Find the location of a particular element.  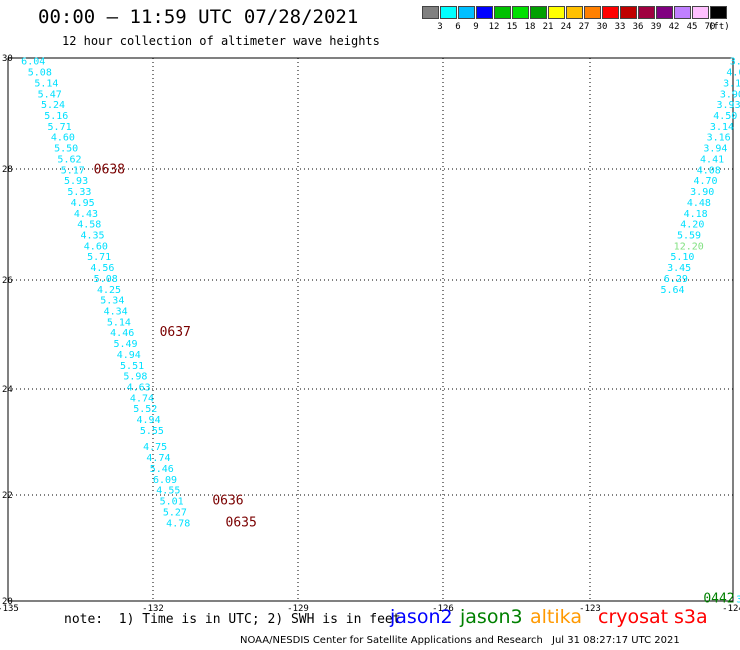

wave-height-label: 4.55 is located at coordinates (168, 491).